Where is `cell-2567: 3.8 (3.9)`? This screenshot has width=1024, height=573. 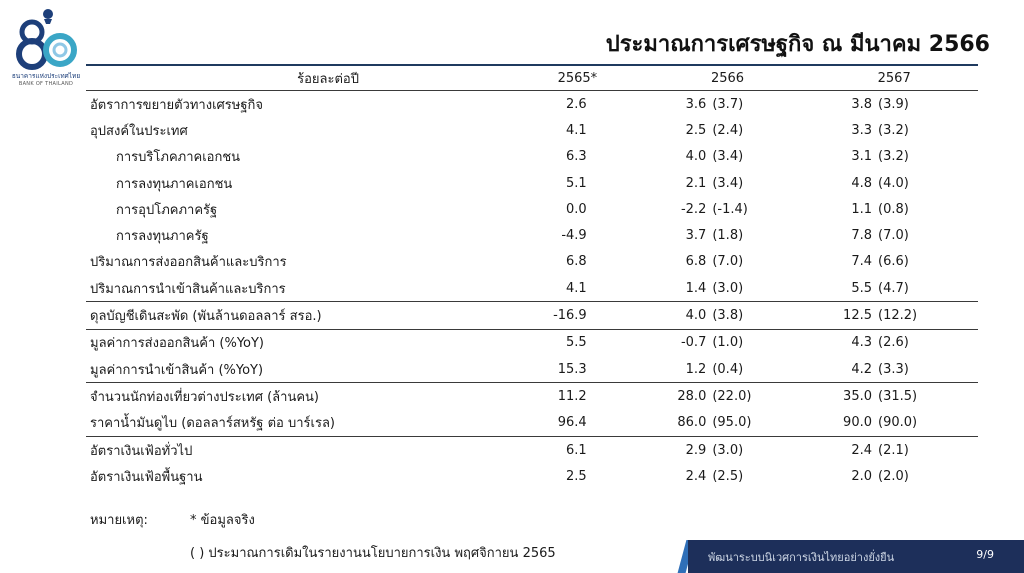
cell-2567: 3.8 (3.9) is located at coordinates (894, 104).